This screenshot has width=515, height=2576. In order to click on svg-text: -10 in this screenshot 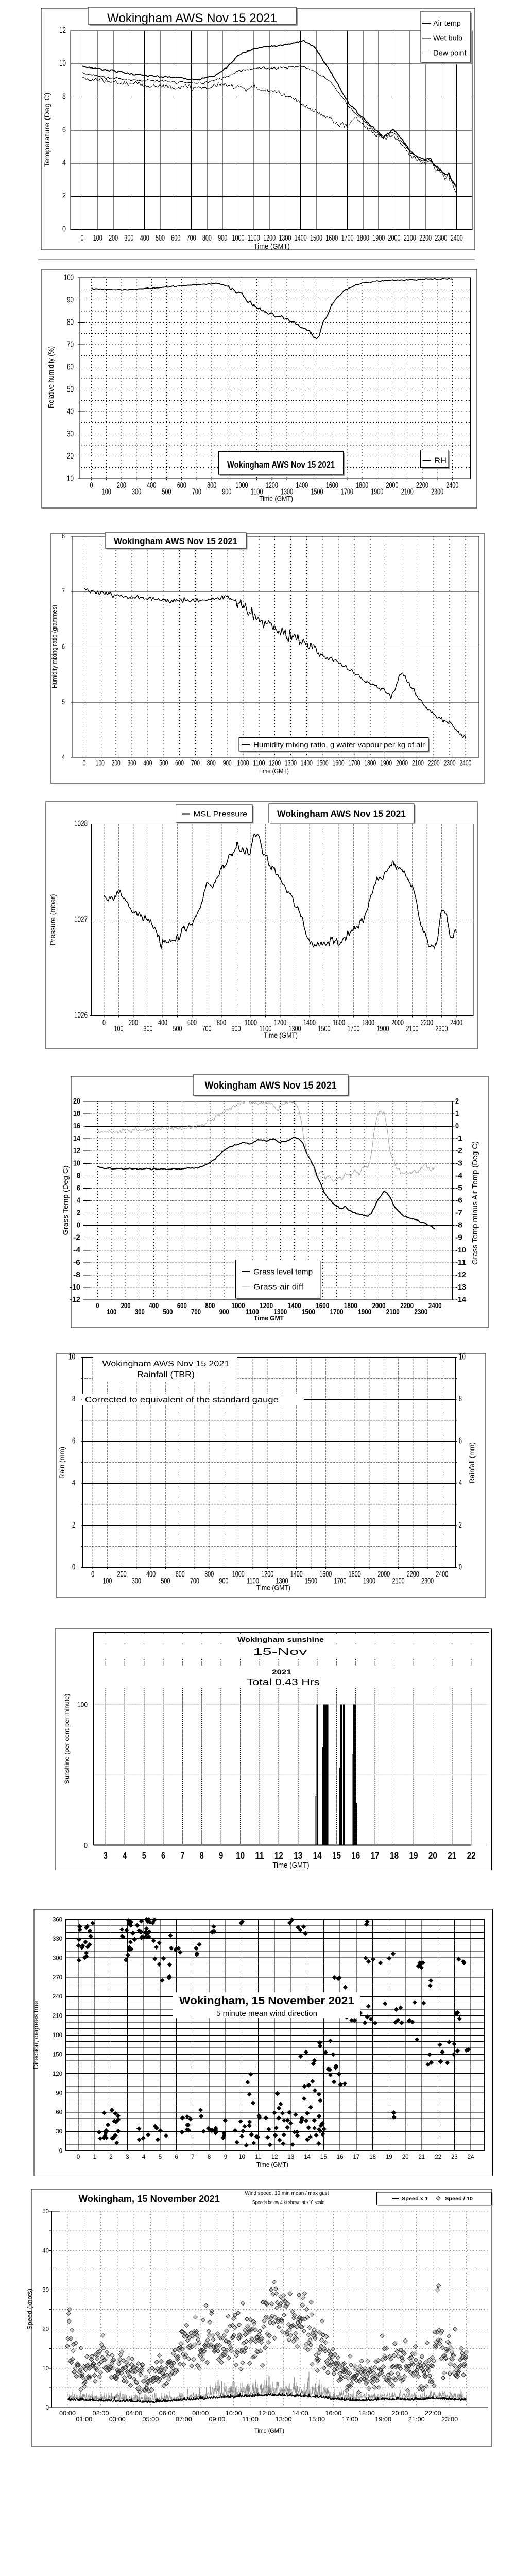, I will do `click(460, 1250)`.